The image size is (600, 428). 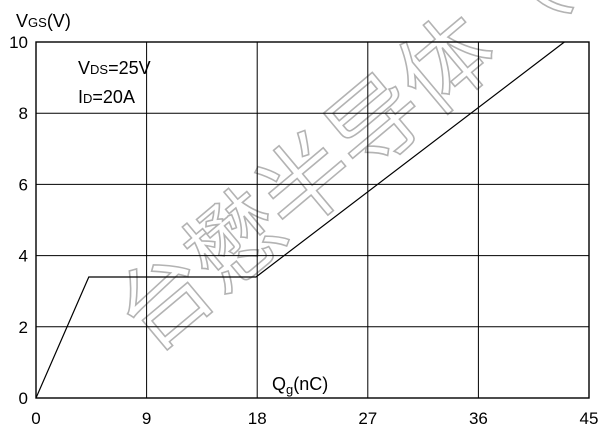 What do you see at coordinates (22, 21) in the screenshot?
I see `y-axis-label-main: V` at bounding box center [22, 21].